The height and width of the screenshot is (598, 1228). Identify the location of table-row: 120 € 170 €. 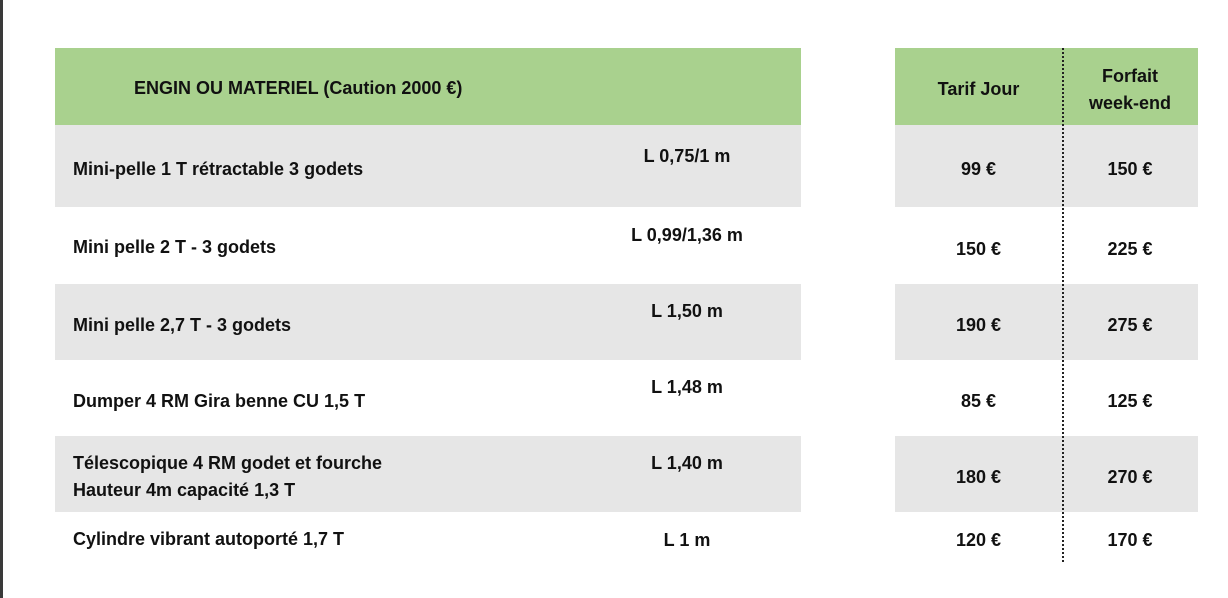
(1046, 537).